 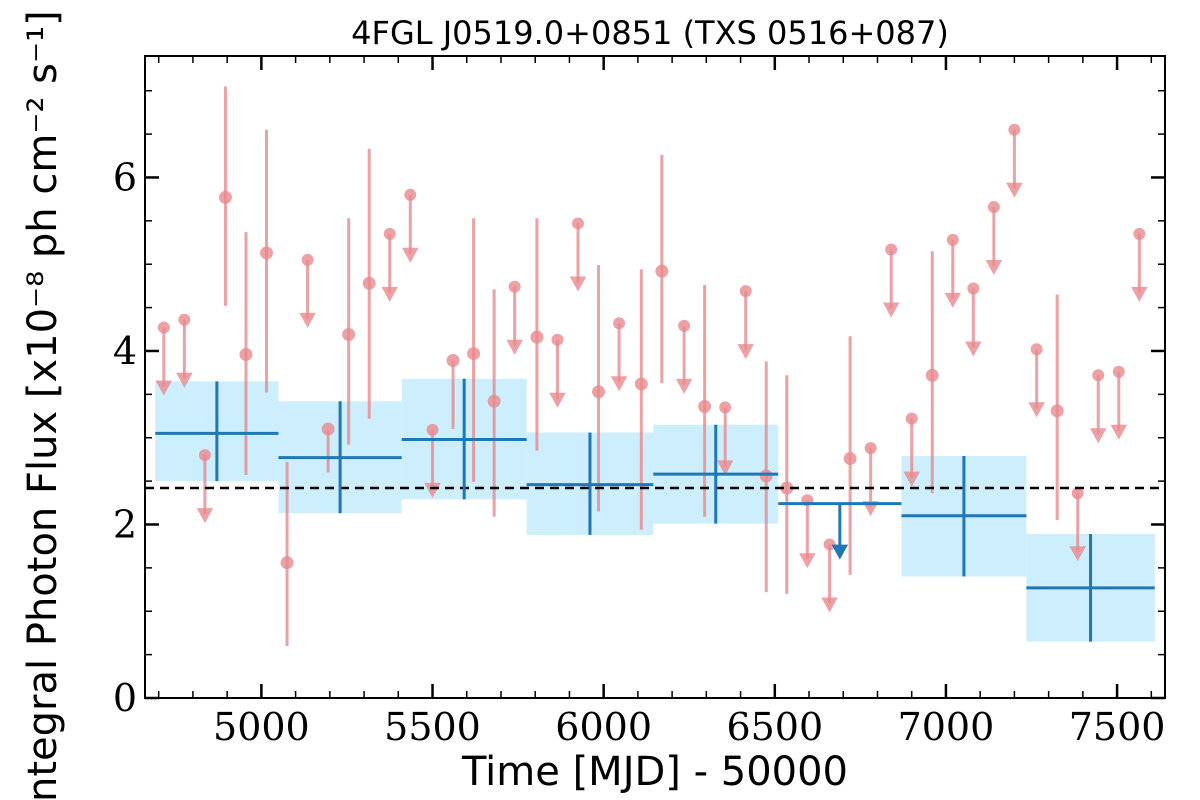 What do you see at coordinates (1014, 190) in the screenshot?
I see `short-bin-ul-arrow-22-head` at bounding box center [1014, 190].